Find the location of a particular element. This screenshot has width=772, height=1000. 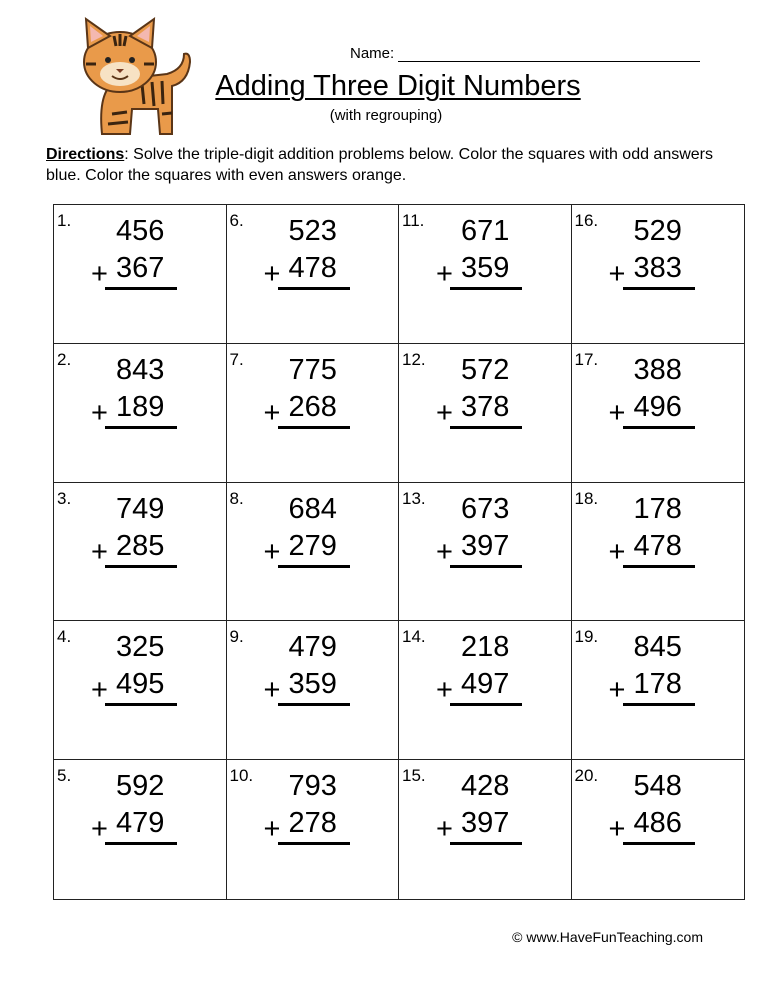

problem-number: 19. is located at coordinates (586, 637).